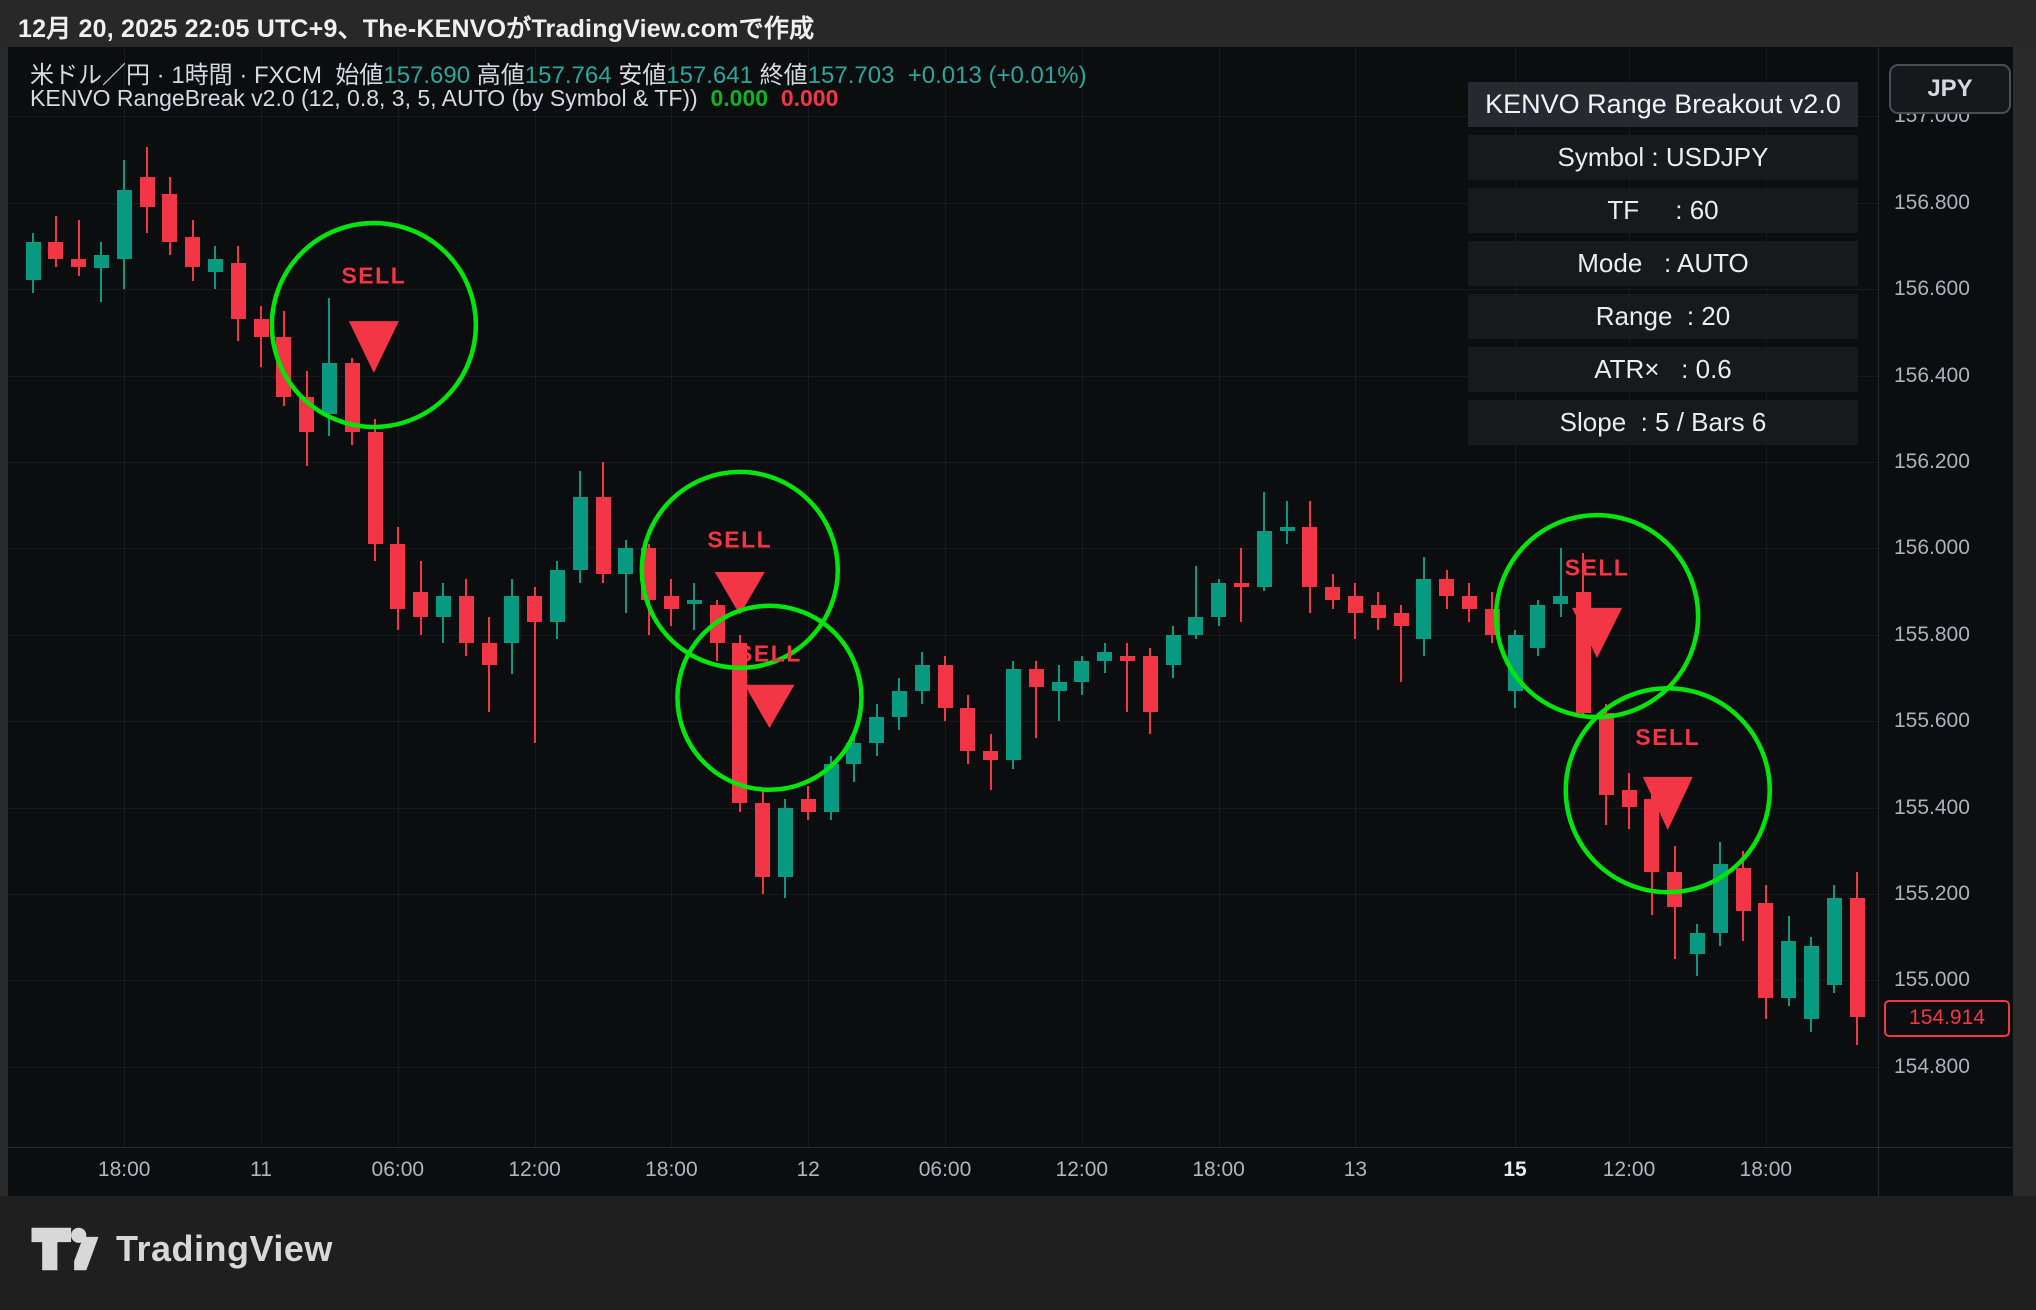 The image size is (2036, 1310). What do you see at coordinates (1663, 104) in the screenshot?
I see `panel-title: KENVO Range Breakout v2.0` at bounding box center [1663, 104].